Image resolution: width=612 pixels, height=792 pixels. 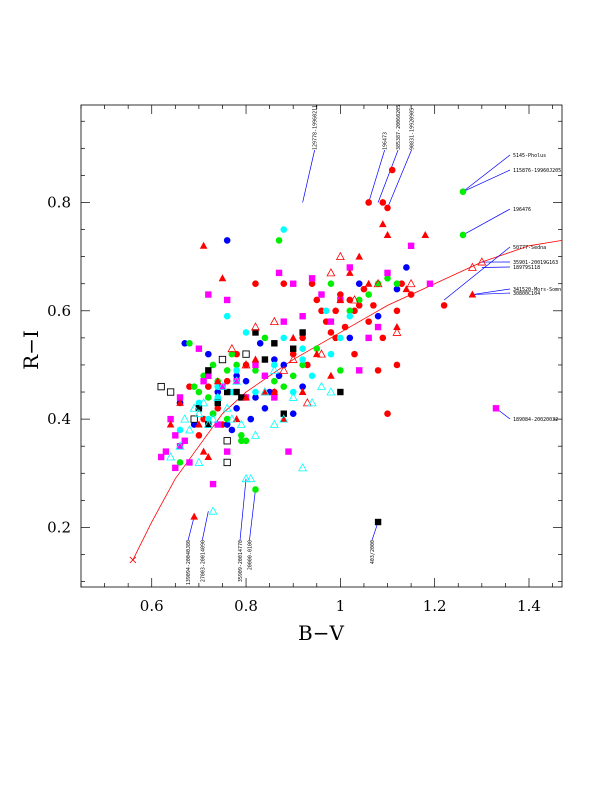 What do you see at coordinates (522, 210) in the screenshot?
I see `annotation-label: 196476` at bounding box center [522, 210].